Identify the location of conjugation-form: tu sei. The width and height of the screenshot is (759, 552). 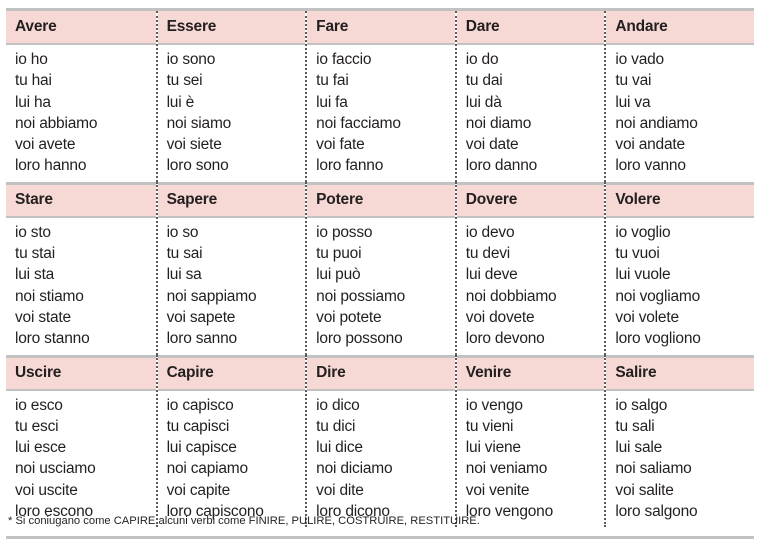
(184, 81).